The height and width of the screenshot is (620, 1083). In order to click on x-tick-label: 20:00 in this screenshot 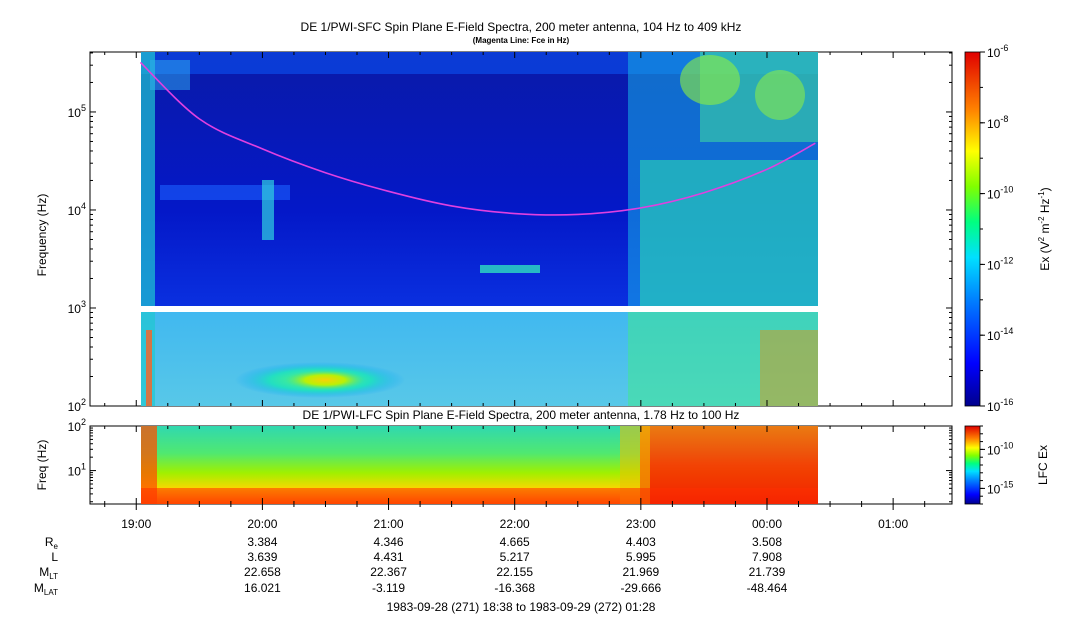, I will do `click(262, 524)`.